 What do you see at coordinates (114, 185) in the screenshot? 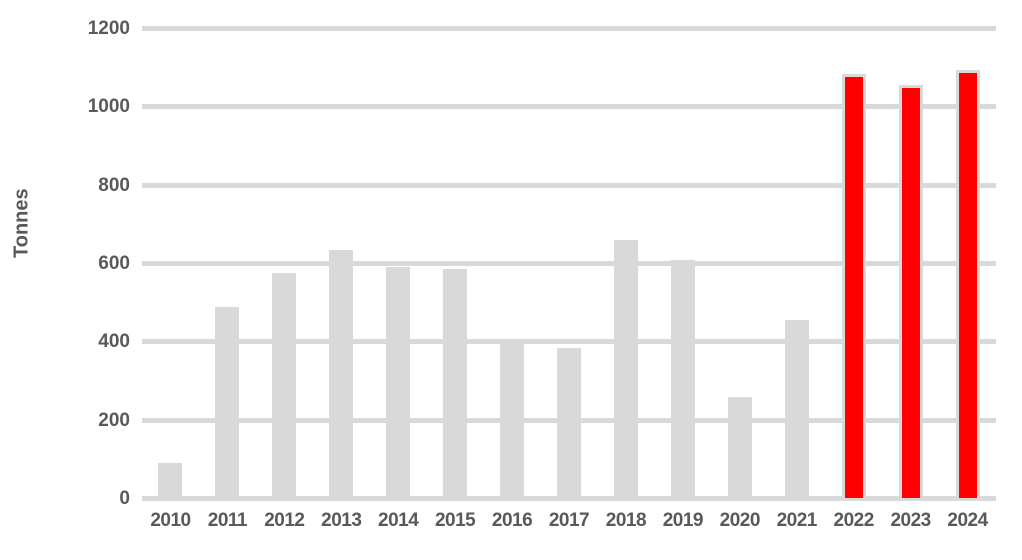
I see `y-tick-label-800: 800` at bounding box center [114, 185].